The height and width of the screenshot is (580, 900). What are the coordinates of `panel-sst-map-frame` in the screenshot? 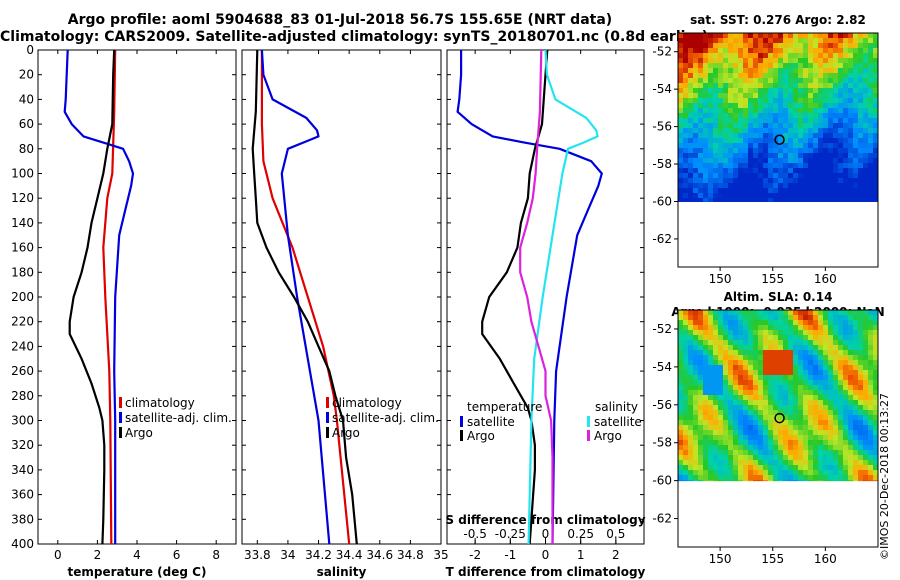 It's located at (778, 150).